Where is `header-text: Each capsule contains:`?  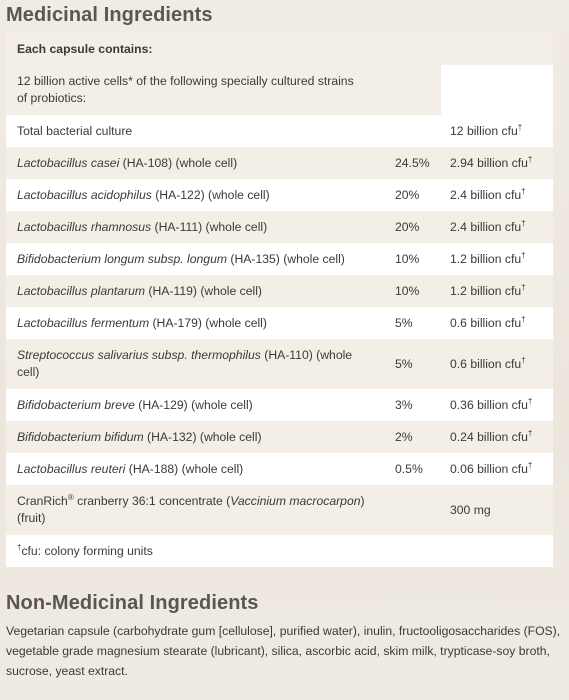
header-text: Each capsule contains: is located at coordinates (85, 48).